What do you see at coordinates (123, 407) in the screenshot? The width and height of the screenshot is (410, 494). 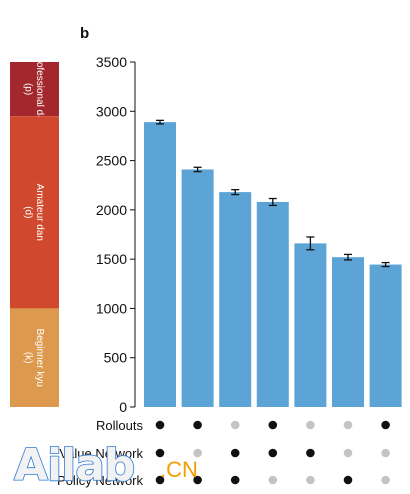 I see `y-tick-label: 0` at bounding box center [123, 407].